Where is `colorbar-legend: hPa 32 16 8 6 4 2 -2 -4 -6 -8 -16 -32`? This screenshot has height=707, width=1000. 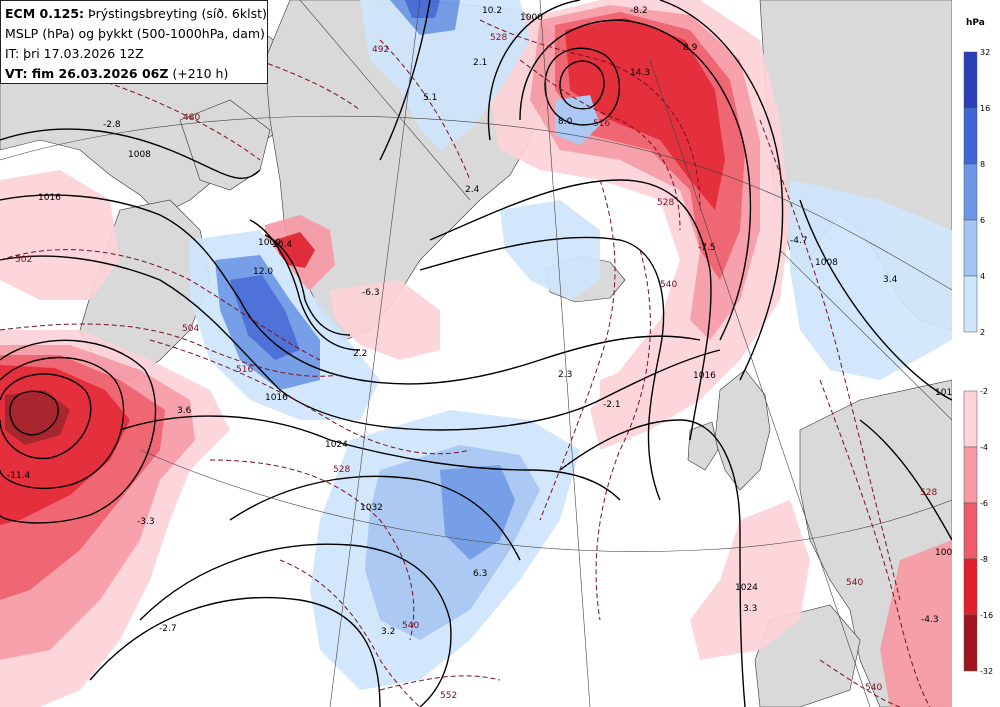 colorbar-legend: hPa 32 16 8 6 4 2 -2 -4 -6 -8 -16 -32 is located at coordinates (976, 353).